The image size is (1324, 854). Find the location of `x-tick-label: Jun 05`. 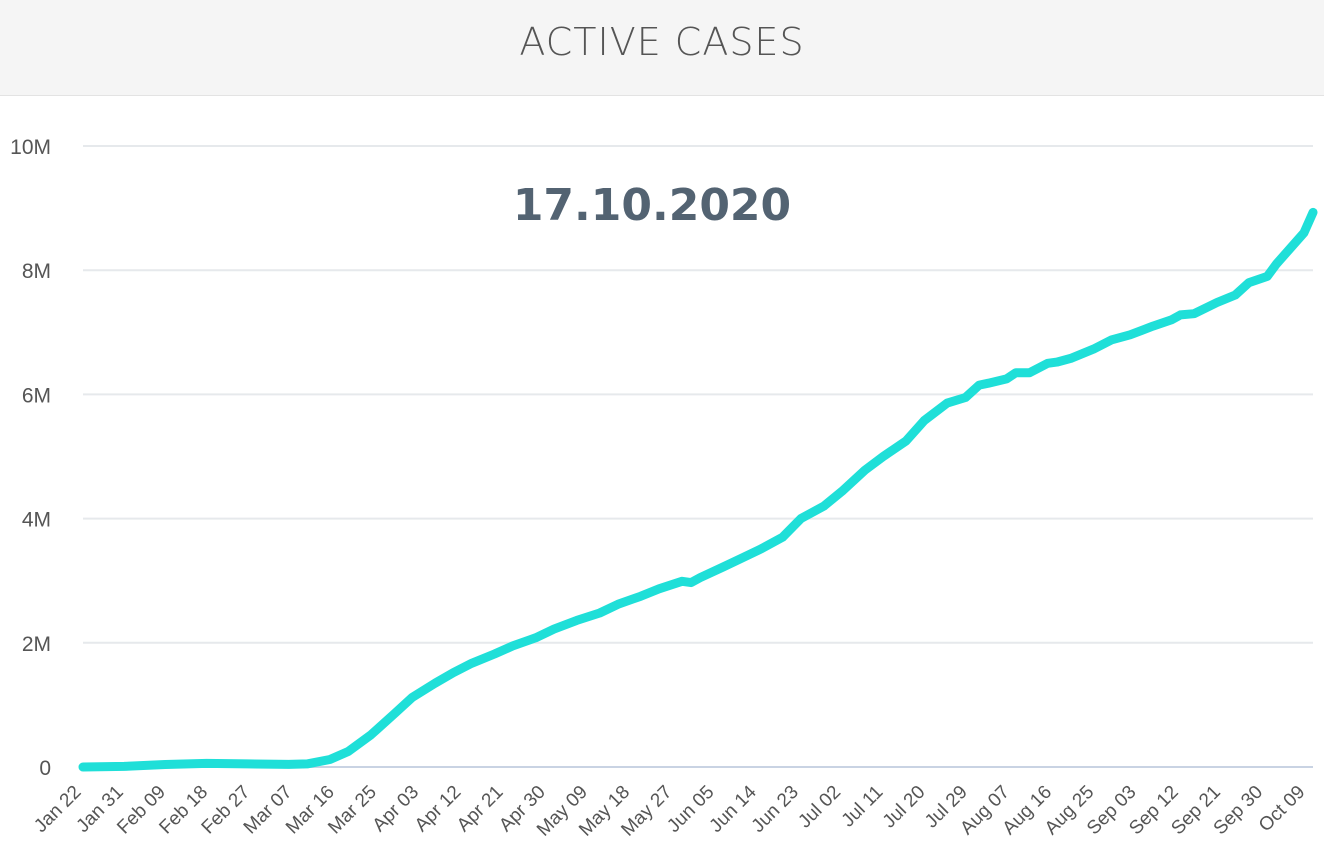

x-tick-label: Jun 05 is located at coordinates (690, 809).